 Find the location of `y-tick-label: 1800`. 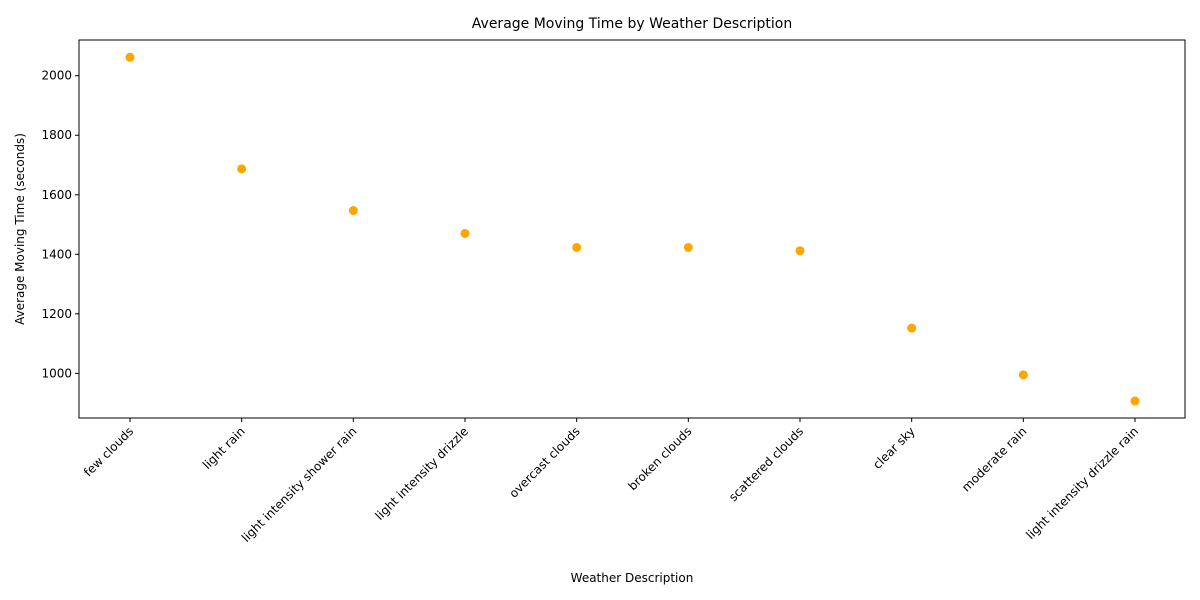

y-tick-label: 1800 is located at coordinates (56, 135).